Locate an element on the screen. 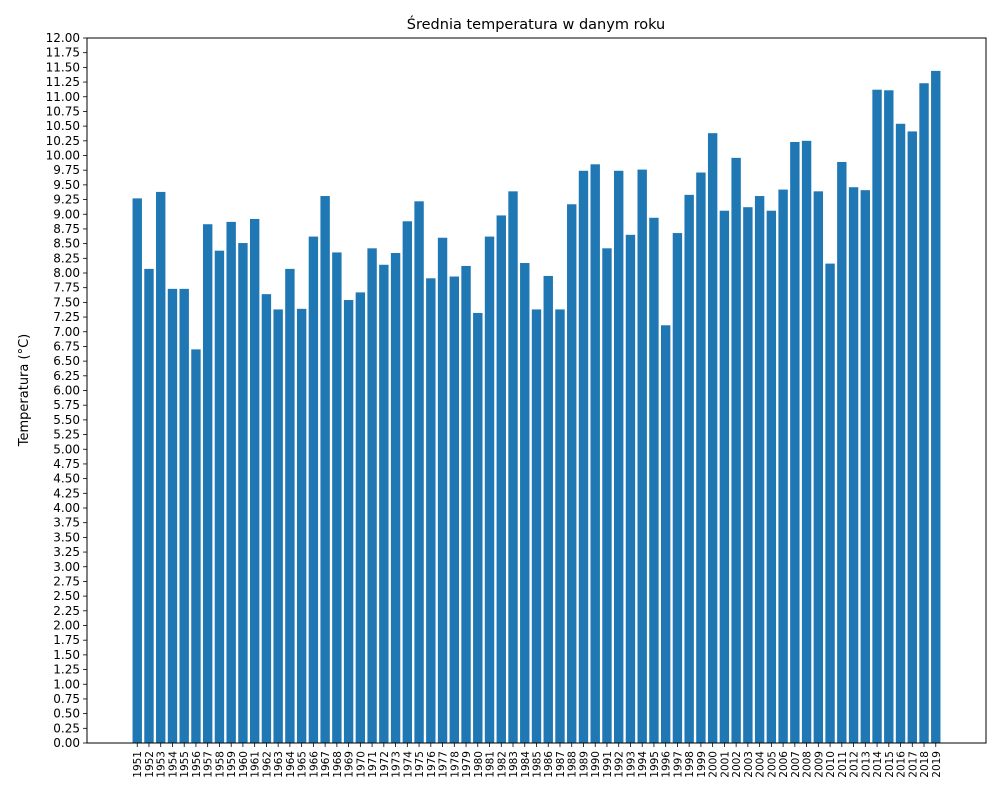 The image size is (1000, 800). bar-1960 is located at coordinates (243, 493).